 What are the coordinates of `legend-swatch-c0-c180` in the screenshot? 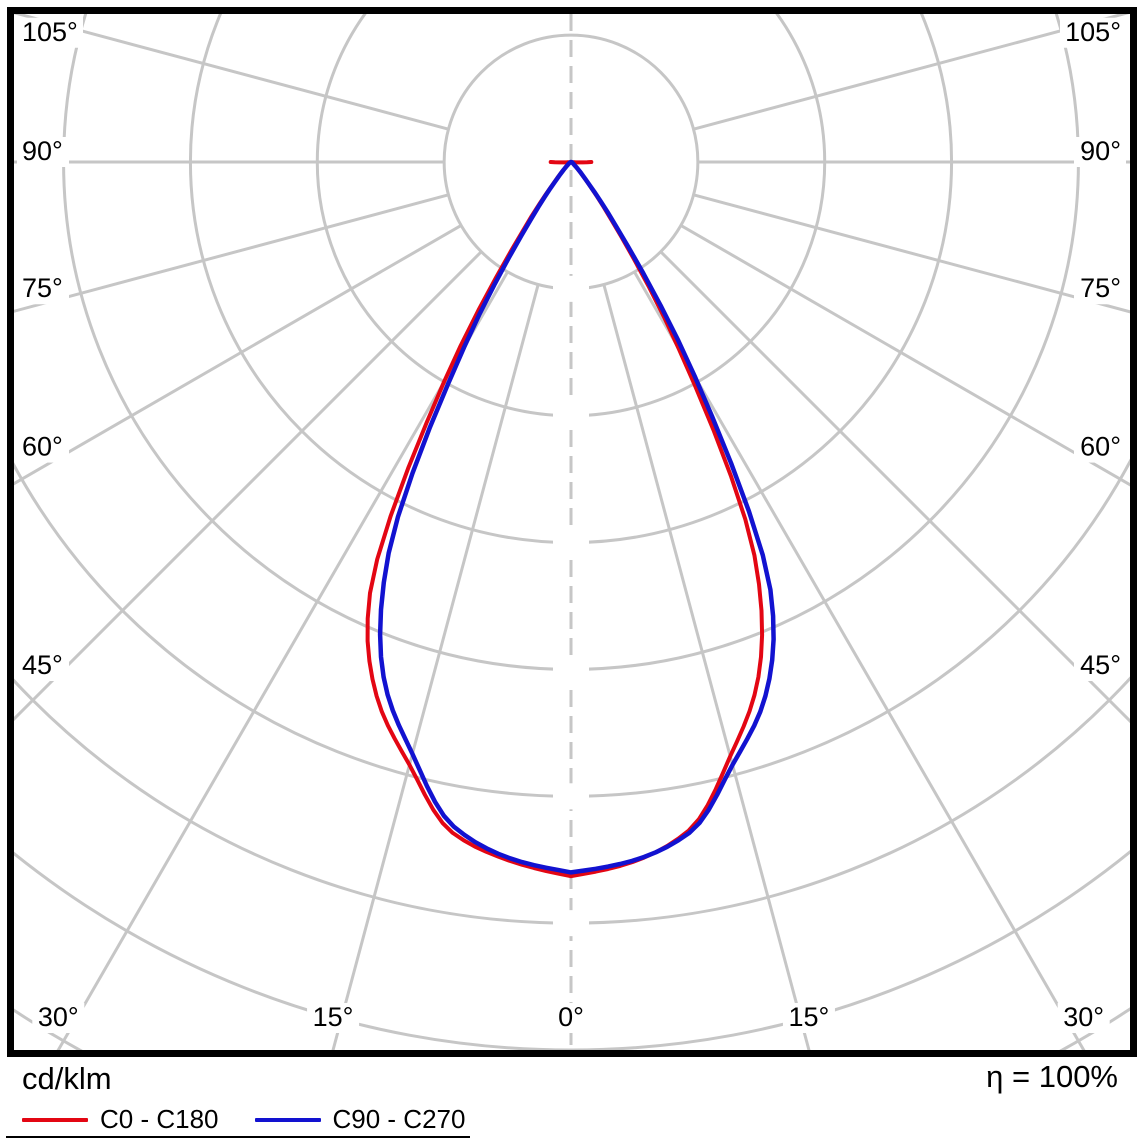 It's located at (55, 1119).